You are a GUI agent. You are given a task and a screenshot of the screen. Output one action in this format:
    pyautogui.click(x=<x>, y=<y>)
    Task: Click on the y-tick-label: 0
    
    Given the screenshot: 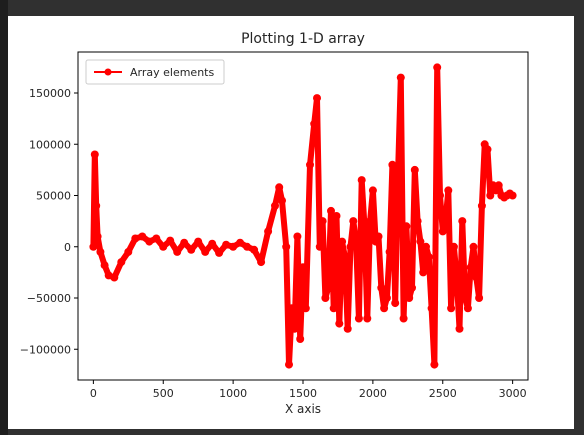 What is the action you would take?
    pyautogui.click(x=67, y=247)
    